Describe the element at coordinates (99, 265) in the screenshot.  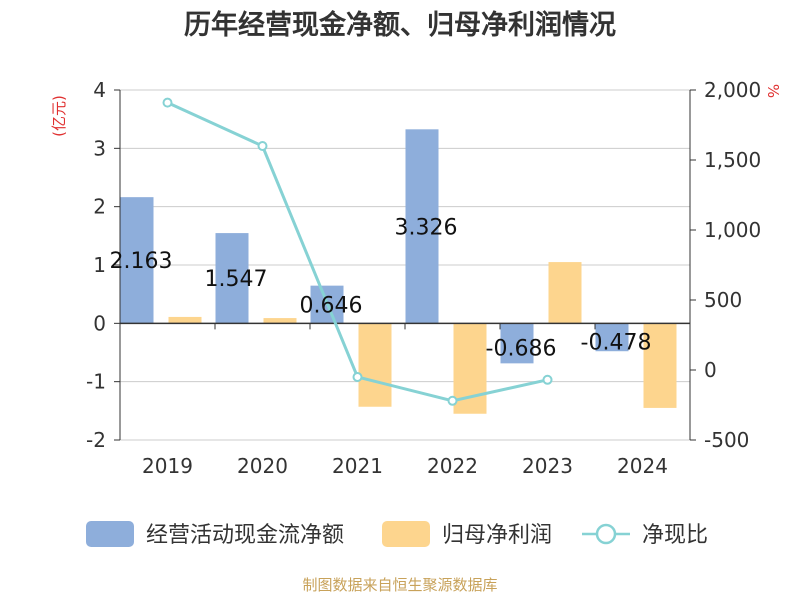
I see `y-left-tick-label: 1` at that location.